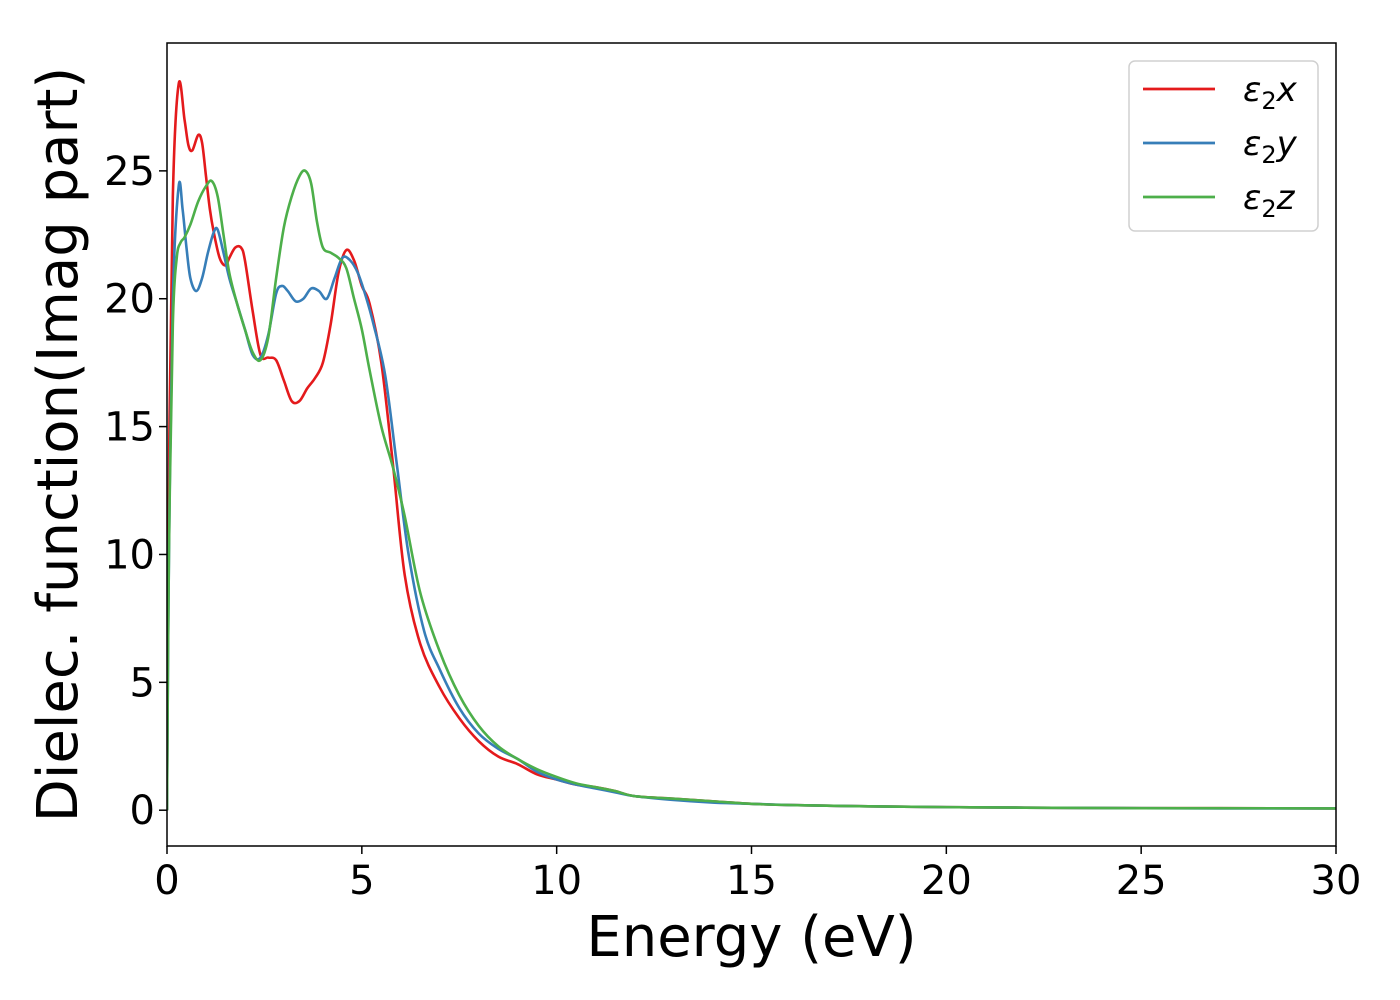 The height and width of the screenshot is (1000, 1400). Describe the element at coordinates (751, 937) in the screenshot. I see `x-axis-title: Energy (eV)` at that location.